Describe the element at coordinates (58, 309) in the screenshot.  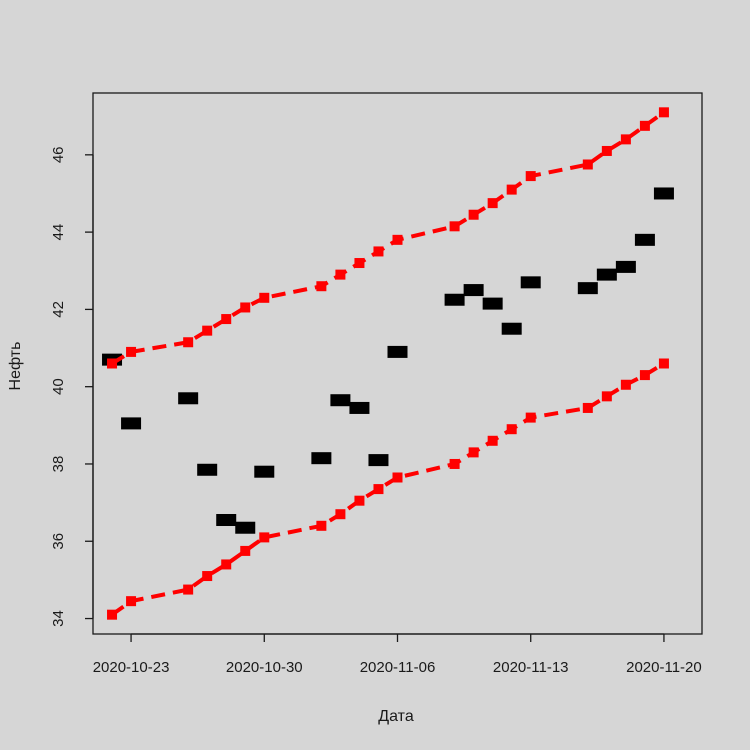
I see `y-tick-label: 42` at that location.